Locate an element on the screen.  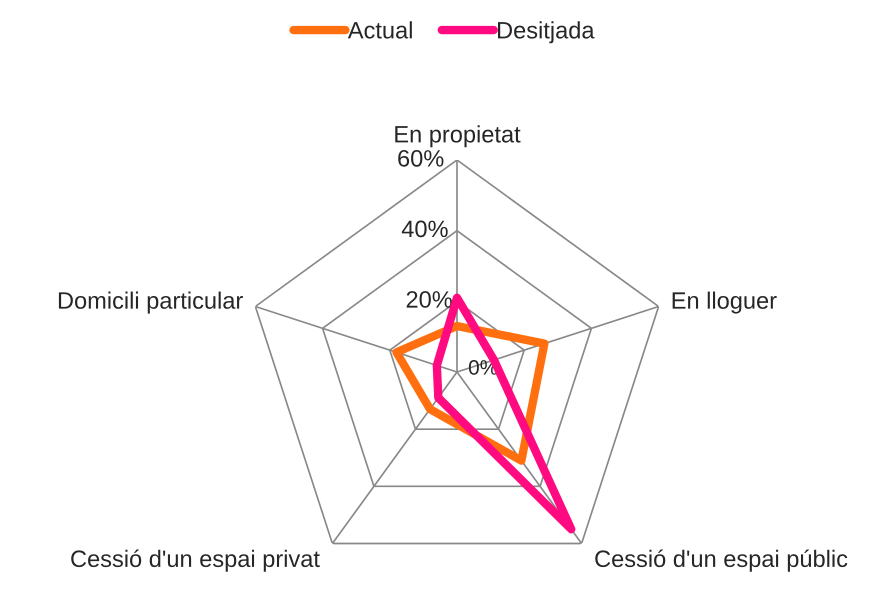
y-tick-label: 20% is located at coordinates (429, 299).